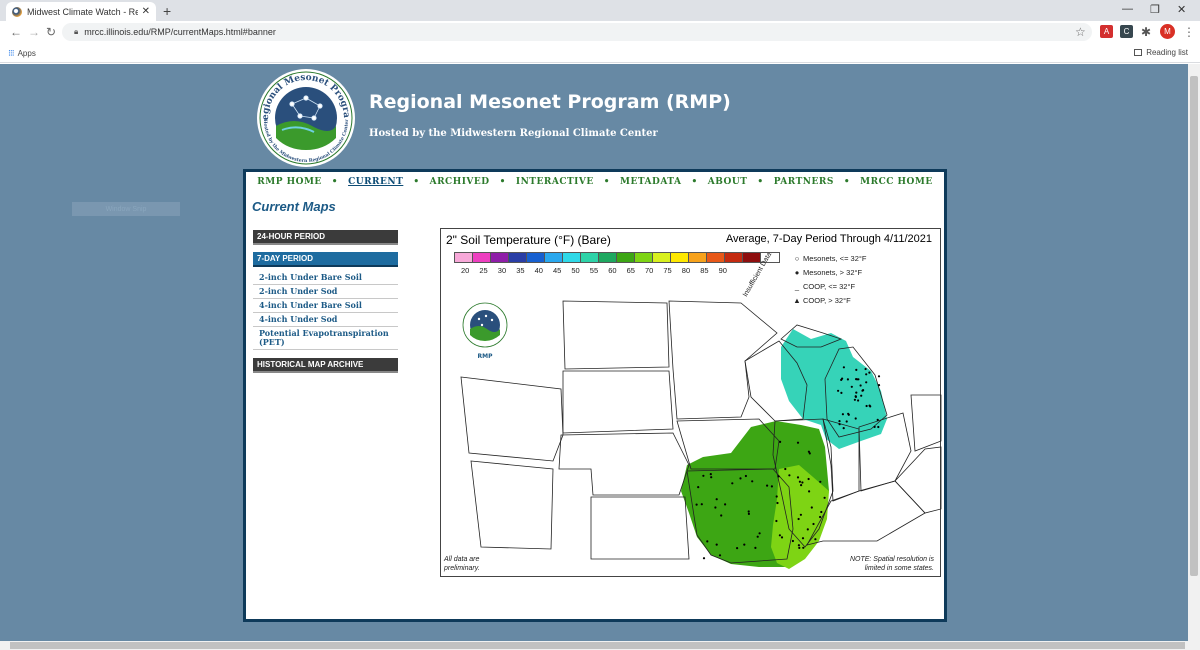 This screenshot has width=1200, height=650. I want to click on horizontal-scroll-thumb, so click(597, 645).